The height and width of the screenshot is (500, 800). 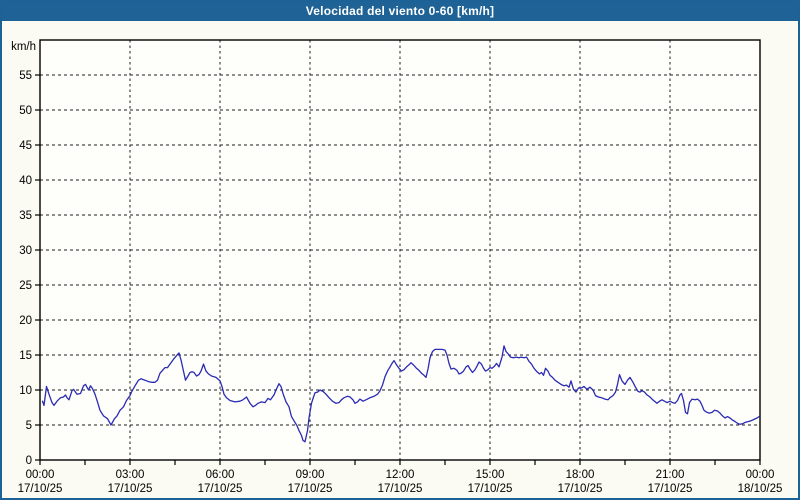 I want to click on y-axis-unit-label: km/h, so click(x=23, y=47).